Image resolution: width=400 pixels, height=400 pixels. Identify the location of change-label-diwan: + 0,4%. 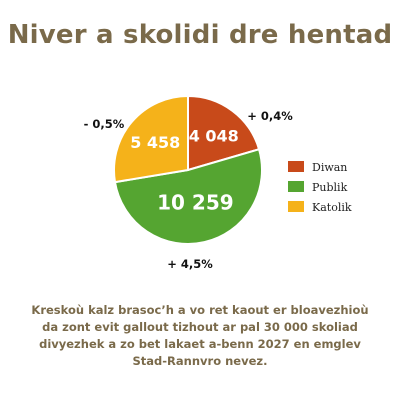
(270, 116).